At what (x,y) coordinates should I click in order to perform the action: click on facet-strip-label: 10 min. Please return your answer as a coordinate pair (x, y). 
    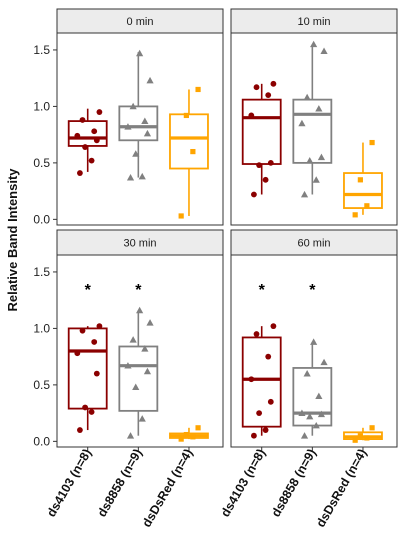
    Looking at the image, I should click on (313, 22).